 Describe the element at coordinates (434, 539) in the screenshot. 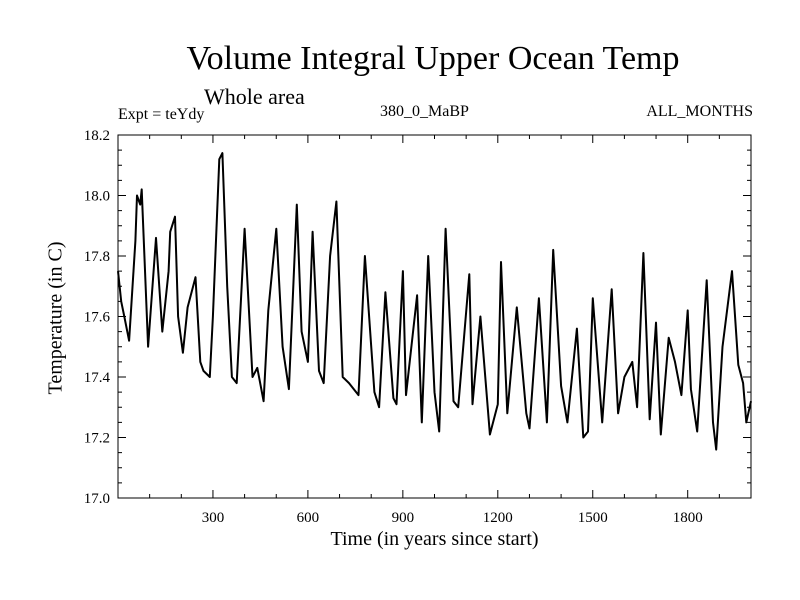

I see `x-axis-label: Time (in years since start)` at that location.